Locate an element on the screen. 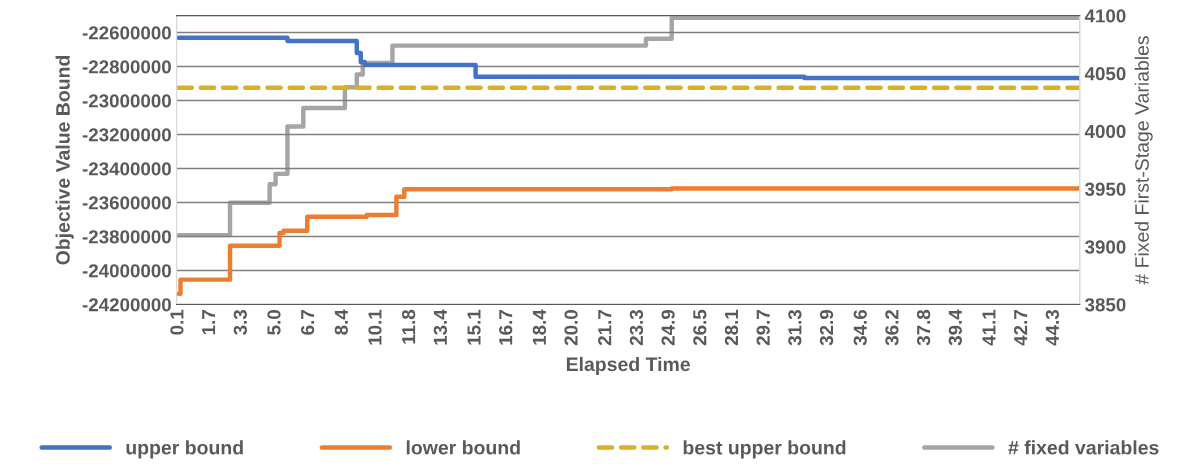 The height and width of the screenshot is (472, 1201). x-tick-label: 16.7 is located at coordinates (506, 327).